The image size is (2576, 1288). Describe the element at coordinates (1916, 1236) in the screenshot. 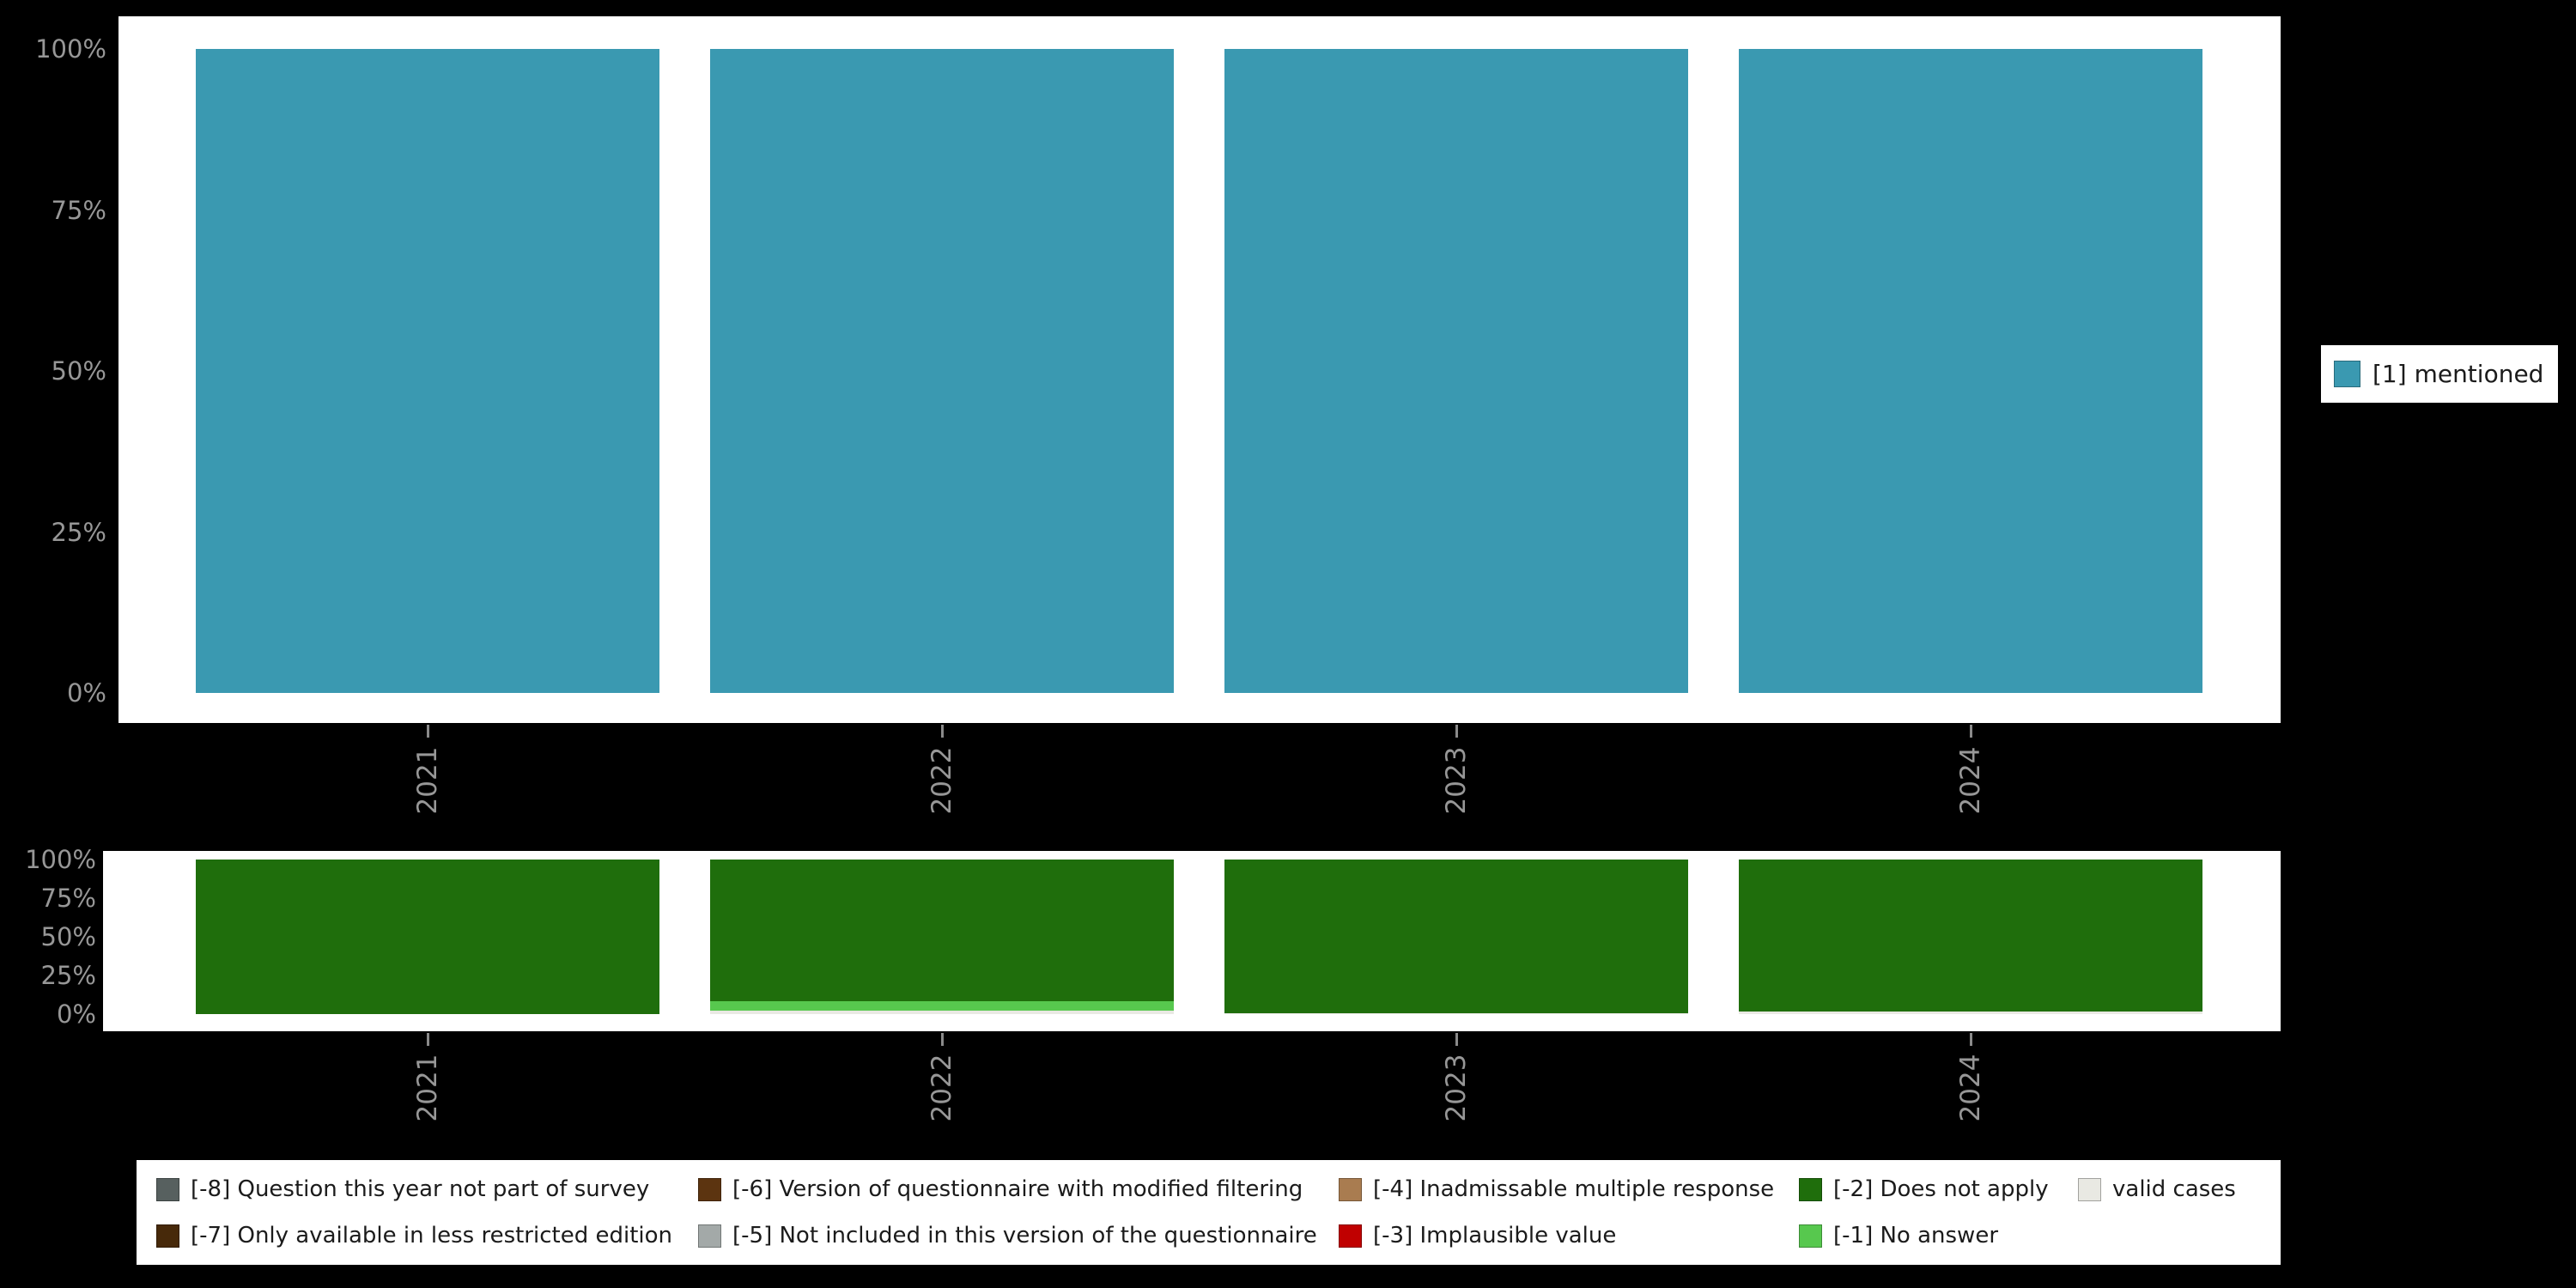

I see `legend-item-label: [-1] No answer` at that location.